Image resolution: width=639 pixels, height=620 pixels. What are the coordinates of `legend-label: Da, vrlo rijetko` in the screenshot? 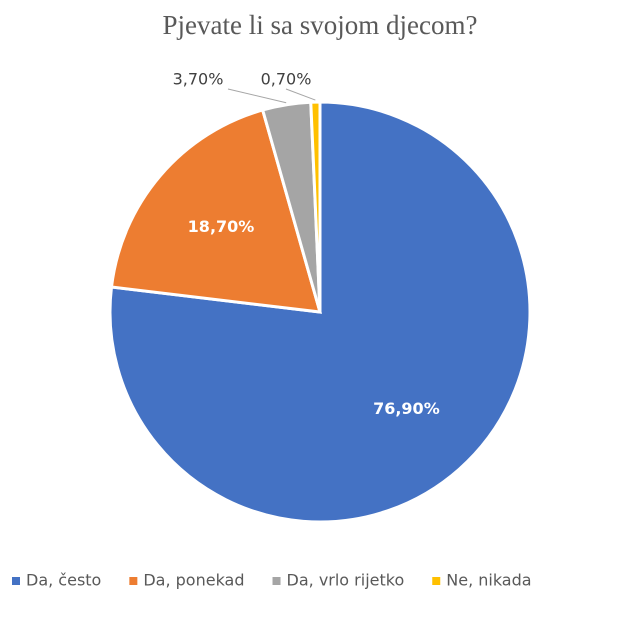 It's located at (346, 580).